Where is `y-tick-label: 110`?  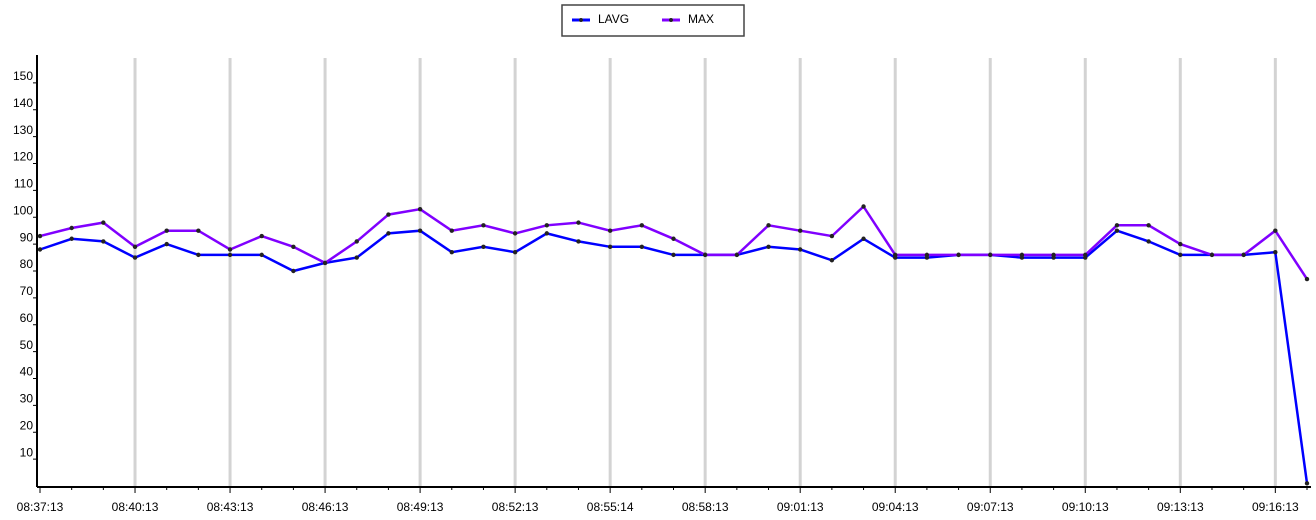 y-tick-label: 110 is located at coordinates (23, 184).